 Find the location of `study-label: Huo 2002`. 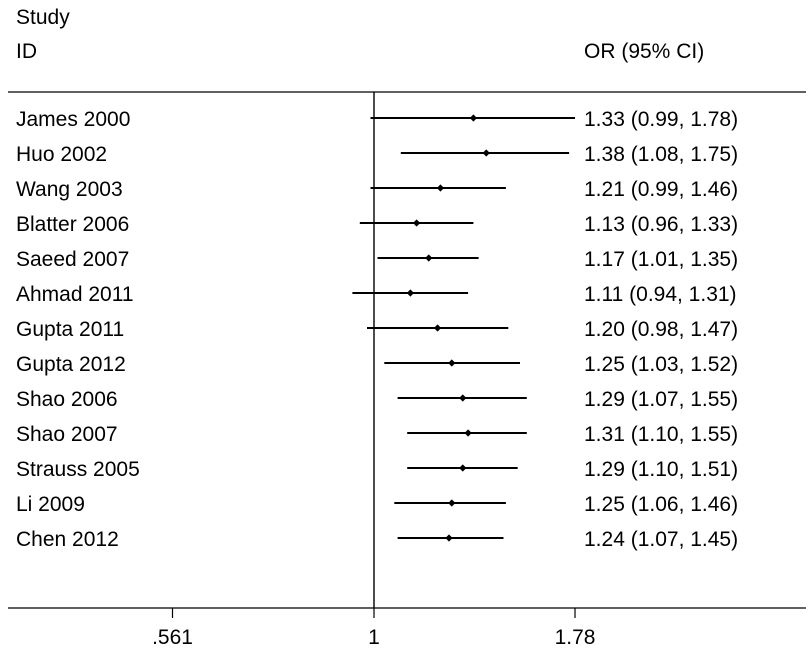

study-label: Huo 2002 is located at coordinates (61, 154).